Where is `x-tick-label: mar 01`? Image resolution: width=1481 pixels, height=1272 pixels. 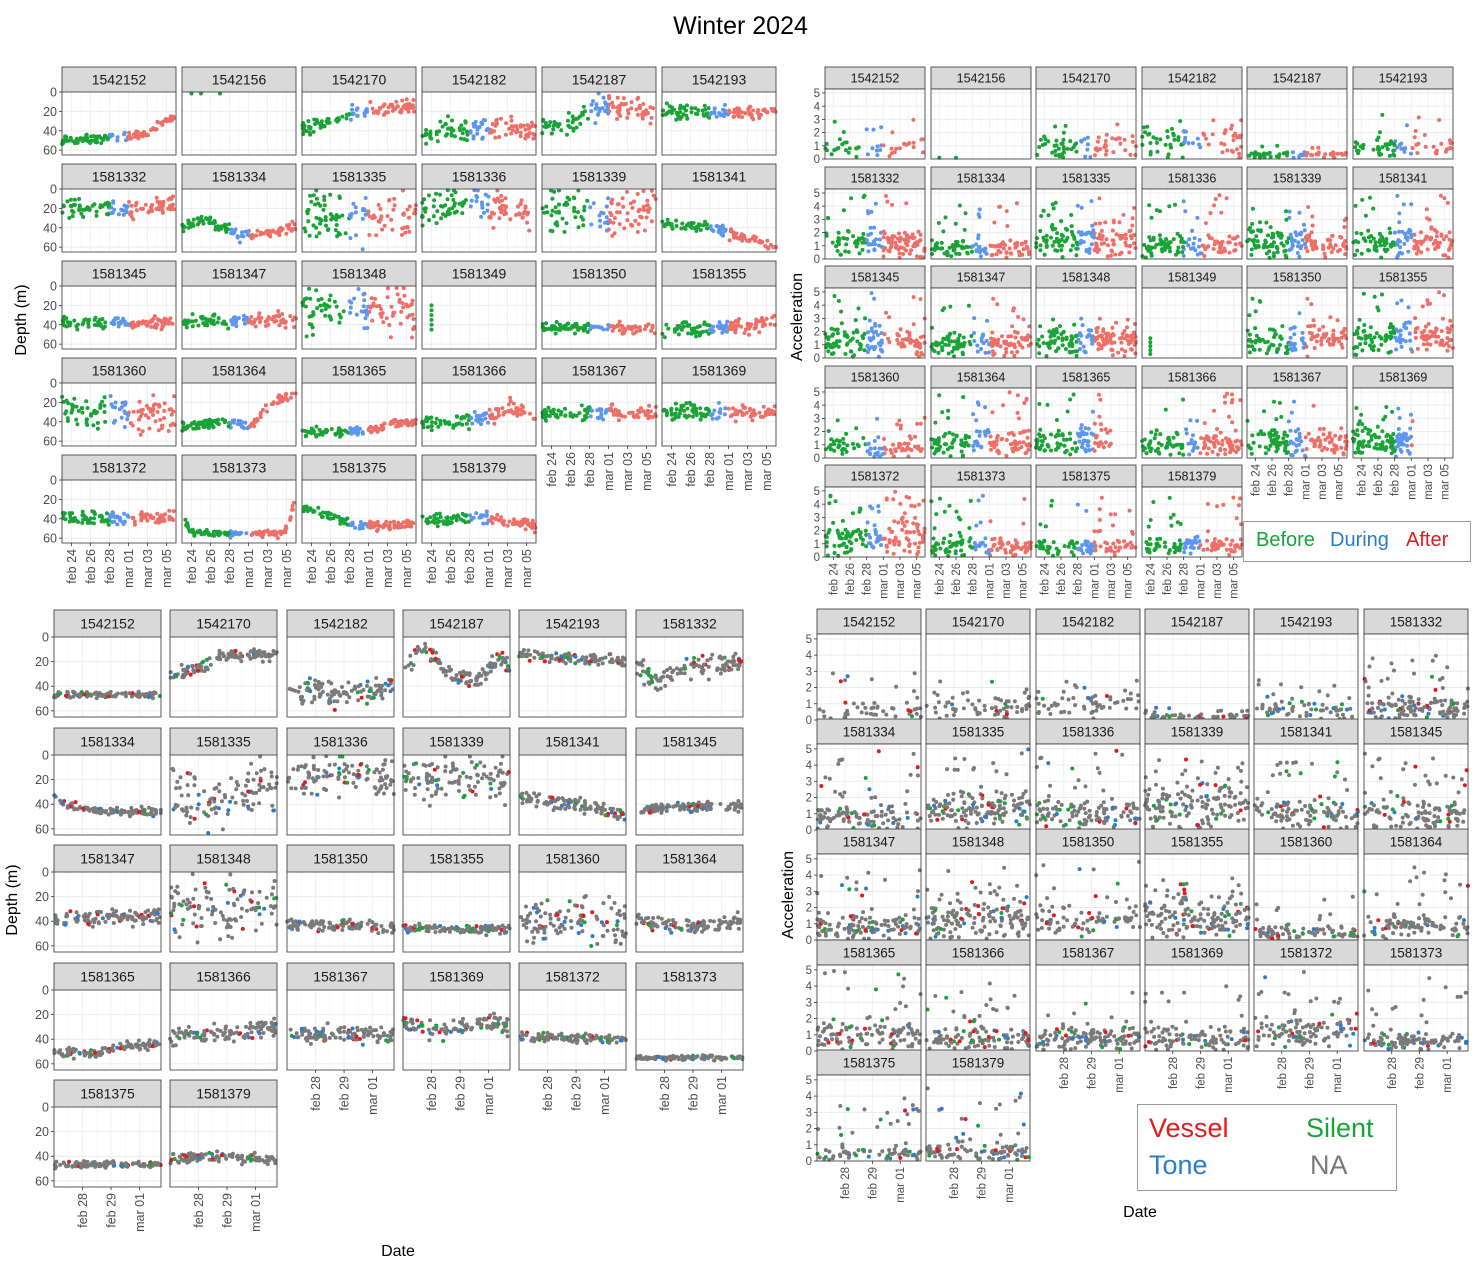 x-tick-label: mar 01 is located at coordinates (489, 568).